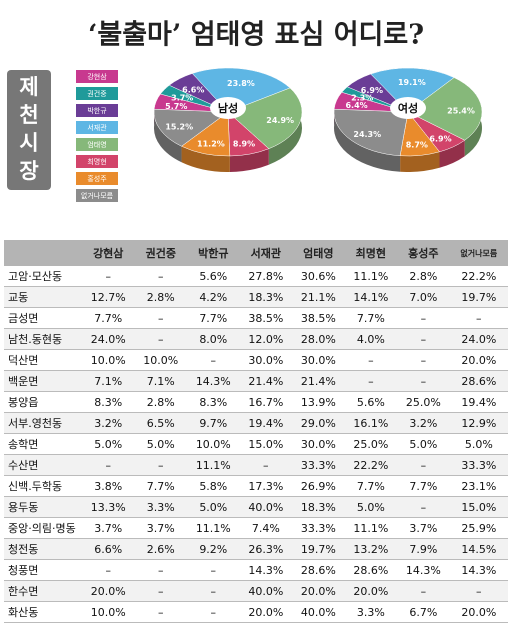 The width and height of the screenshot is (512, 623). What do you see at coordinates (371, 465) in the screenshot?
I see `cell: 22.2%` at bounding box center [371, 465].